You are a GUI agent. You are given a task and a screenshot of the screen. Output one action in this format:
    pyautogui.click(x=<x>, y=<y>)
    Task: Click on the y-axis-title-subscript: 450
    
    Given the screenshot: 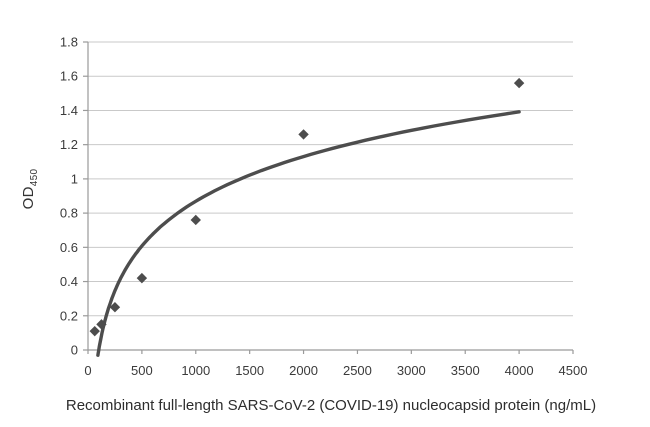 What is the action you would take?
    pyautogui.click(x=34, y=177)
    